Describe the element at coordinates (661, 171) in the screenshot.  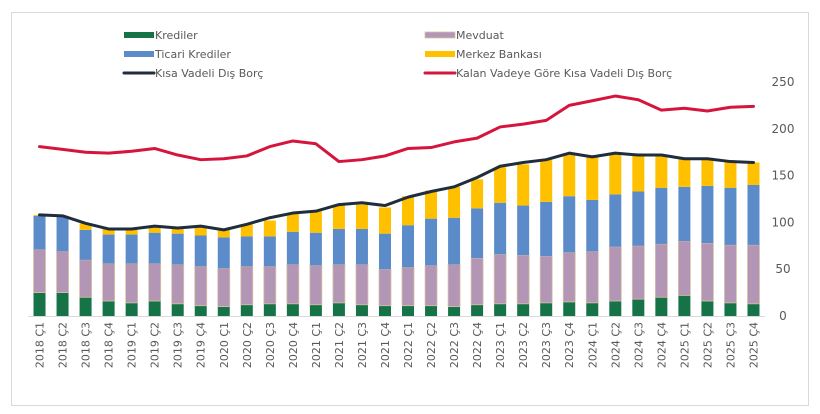
I see `bar-merkez-bankas--27` at that location.